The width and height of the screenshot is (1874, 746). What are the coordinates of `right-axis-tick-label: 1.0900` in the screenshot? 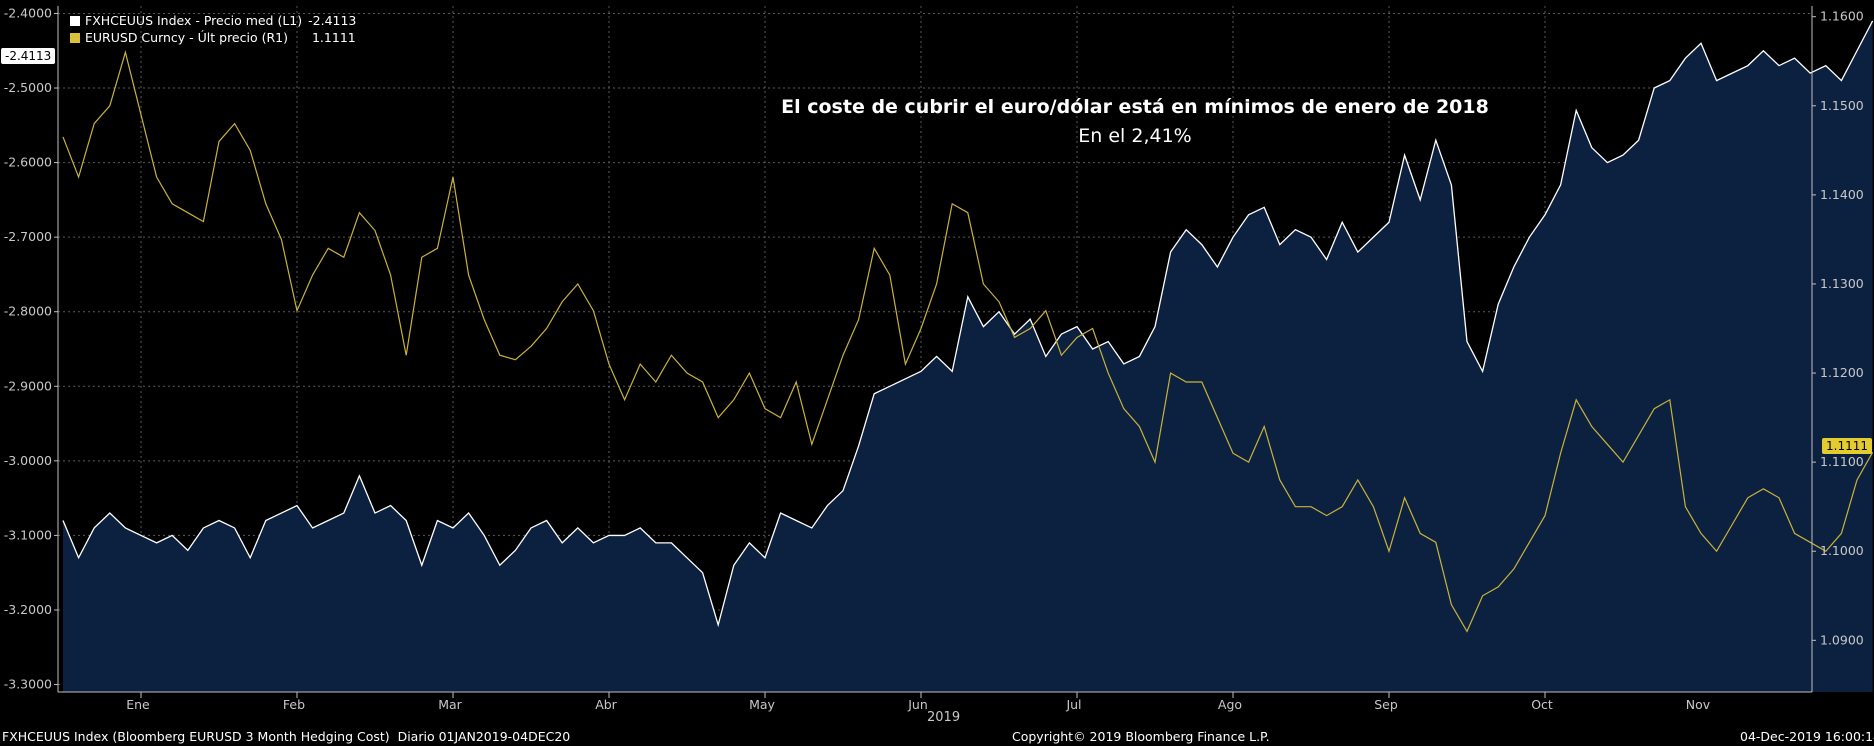 It's located at (1842, 639).